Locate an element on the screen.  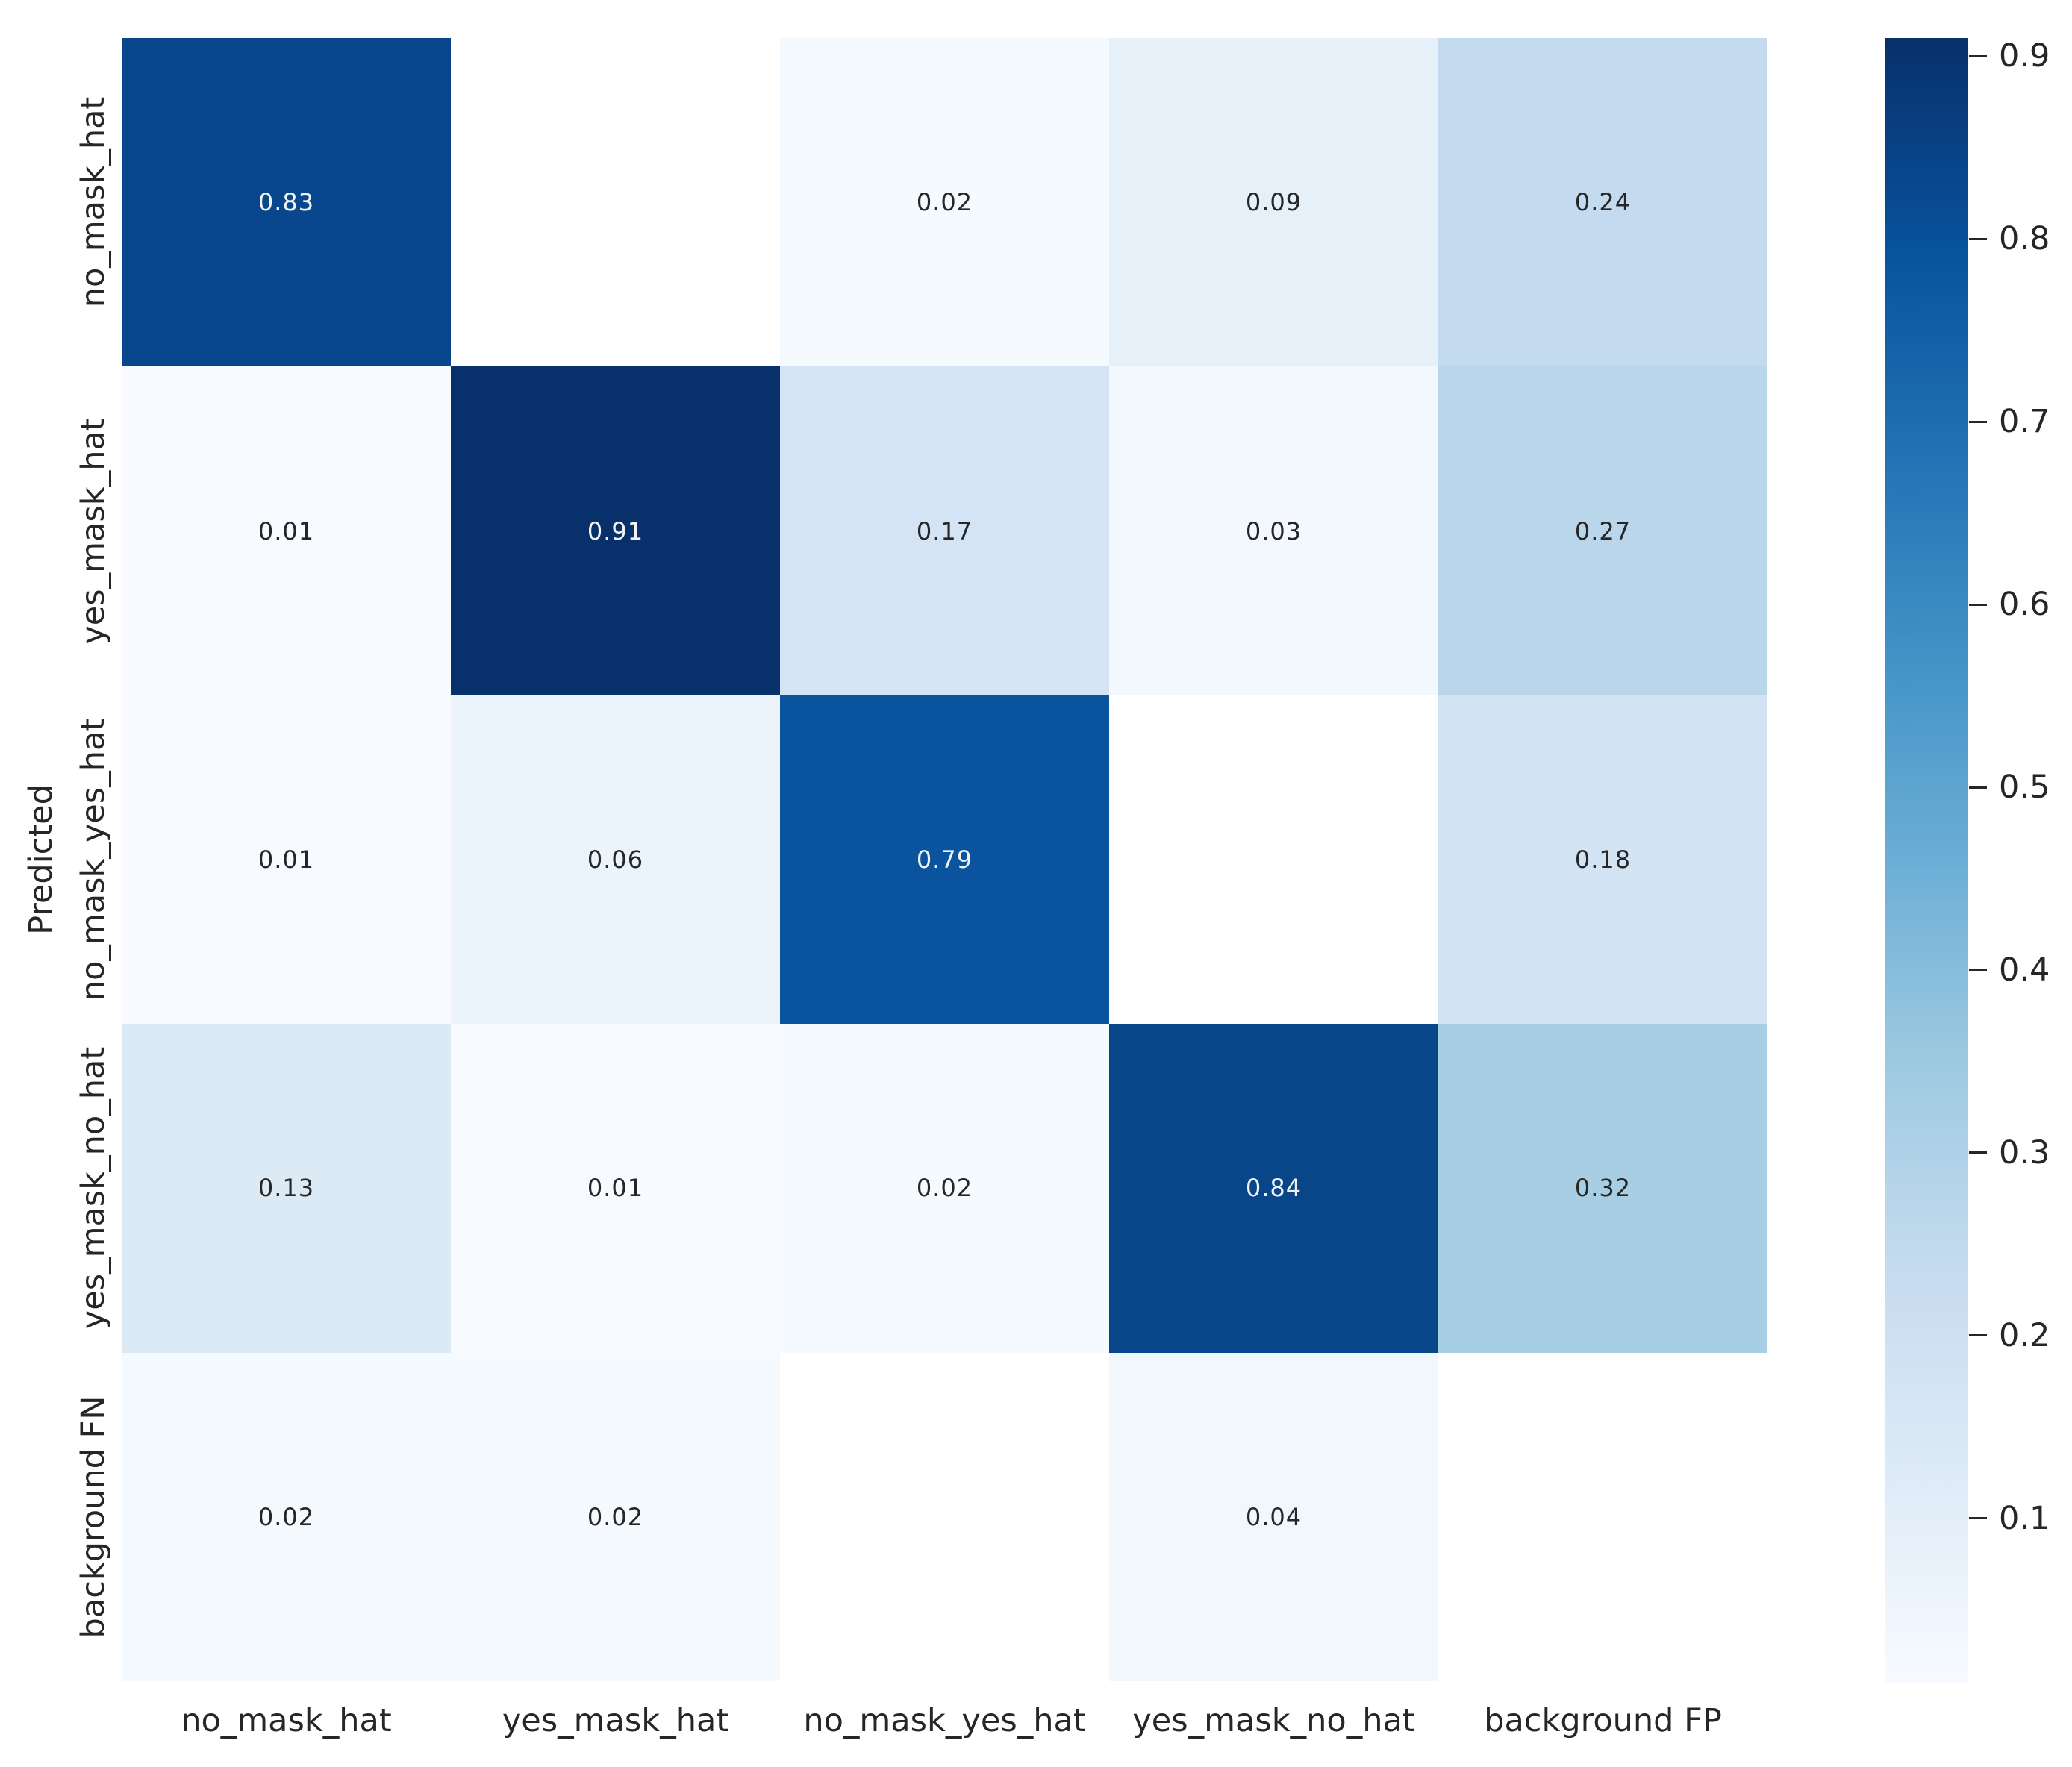
x-tick-label: no_mask_yes_hat is located at coordinates (944, 1720).